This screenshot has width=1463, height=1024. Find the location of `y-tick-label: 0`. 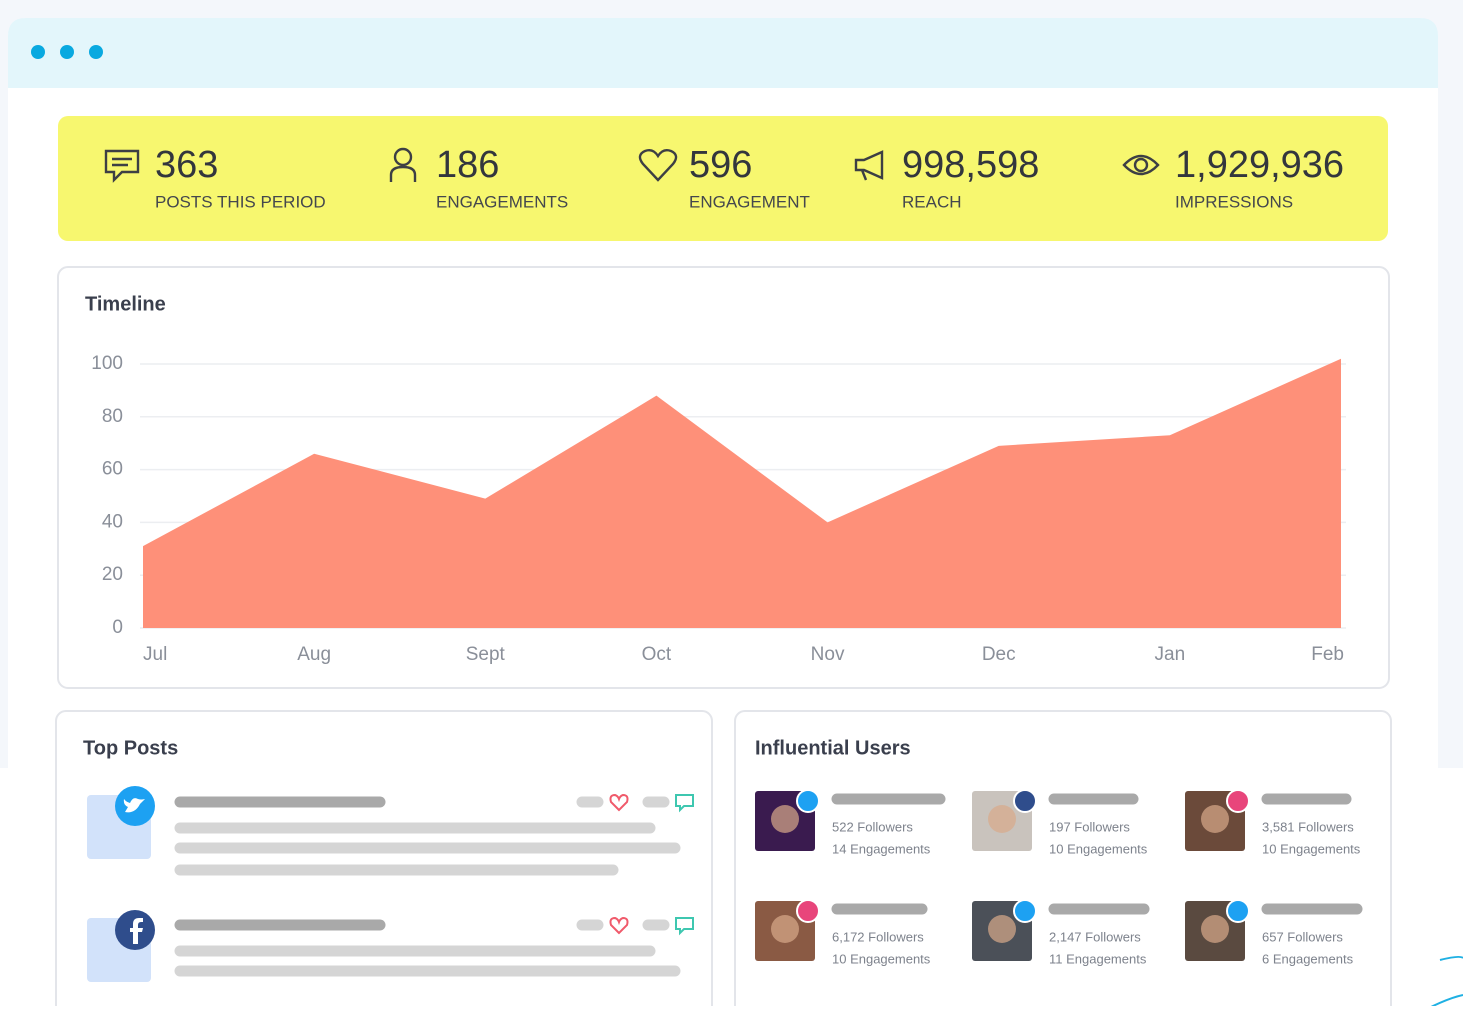

y-tick-label: 0 is located at coordinates (117, 627).